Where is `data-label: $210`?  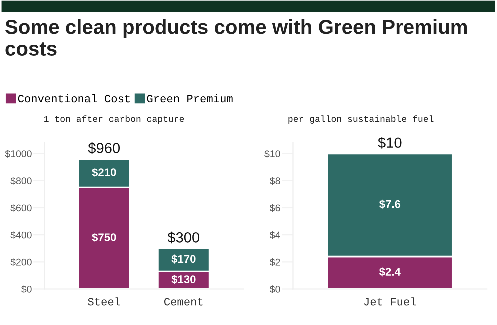
data-label: $210 is located at coordinates (104, 173).